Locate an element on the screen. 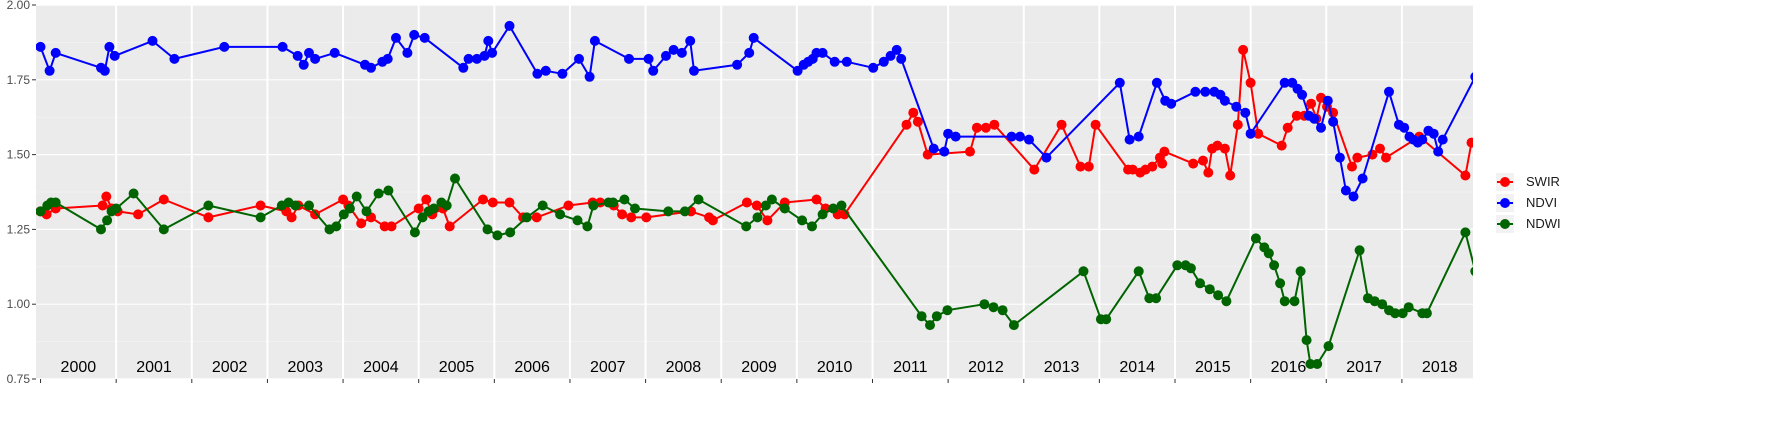 The image size is (1773, 447). year-label: 2016 is located at coordinates (1289, 367).